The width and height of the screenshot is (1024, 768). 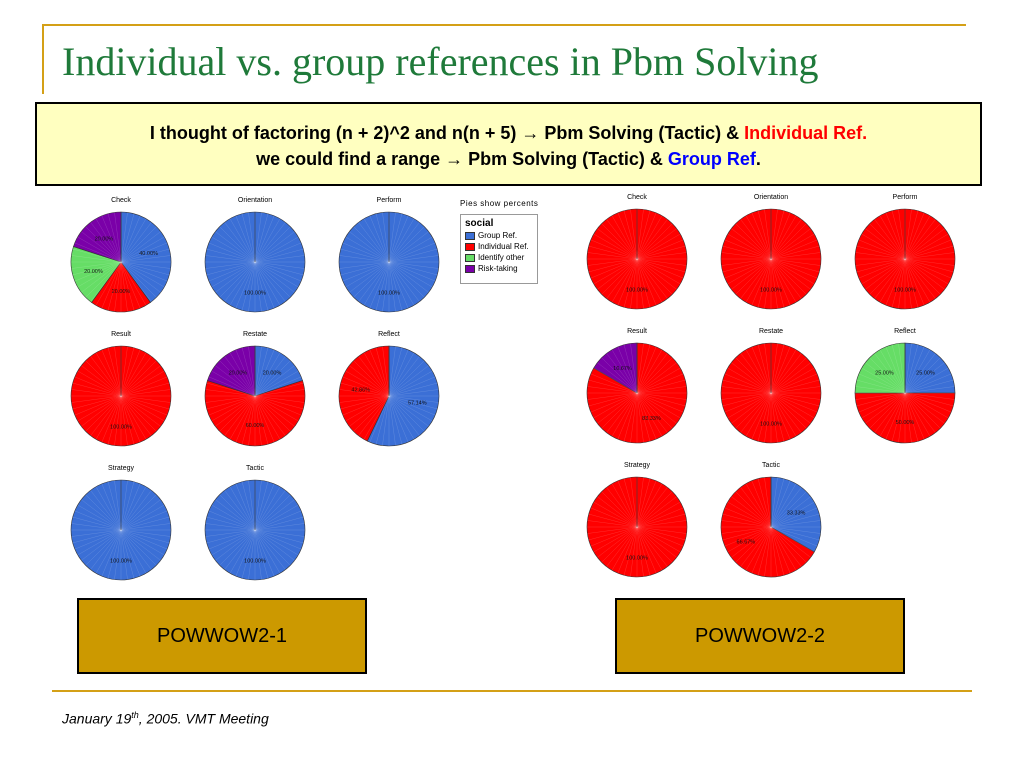 What do you see at coordinates (865, 133) in the screenshot?
I see `banner-line1-end: .` at bounding box center [865, 133].